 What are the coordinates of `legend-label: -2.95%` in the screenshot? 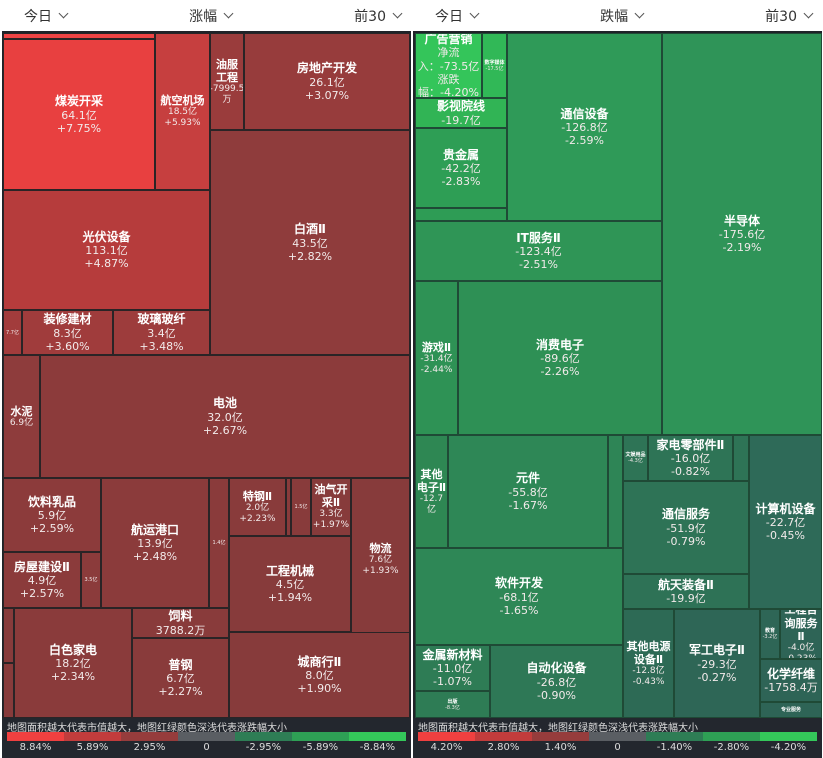 It's located at (263, 747).